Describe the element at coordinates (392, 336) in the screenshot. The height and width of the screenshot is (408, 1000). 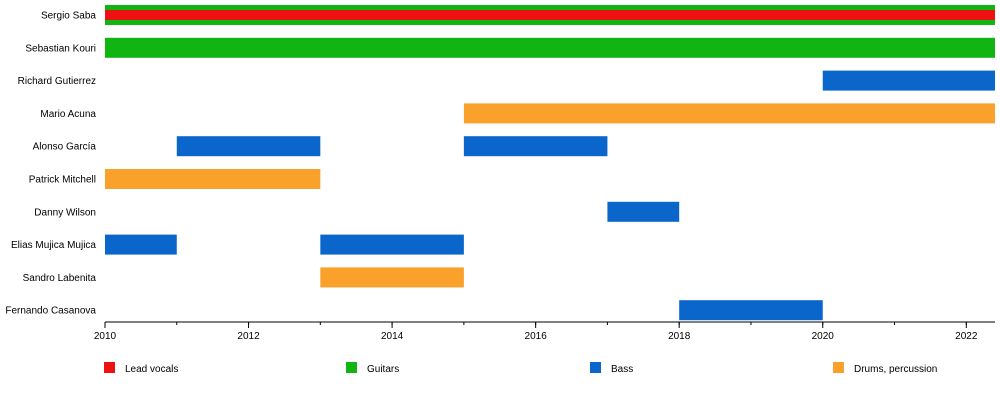
I see `tick-label: 2014` at that location.